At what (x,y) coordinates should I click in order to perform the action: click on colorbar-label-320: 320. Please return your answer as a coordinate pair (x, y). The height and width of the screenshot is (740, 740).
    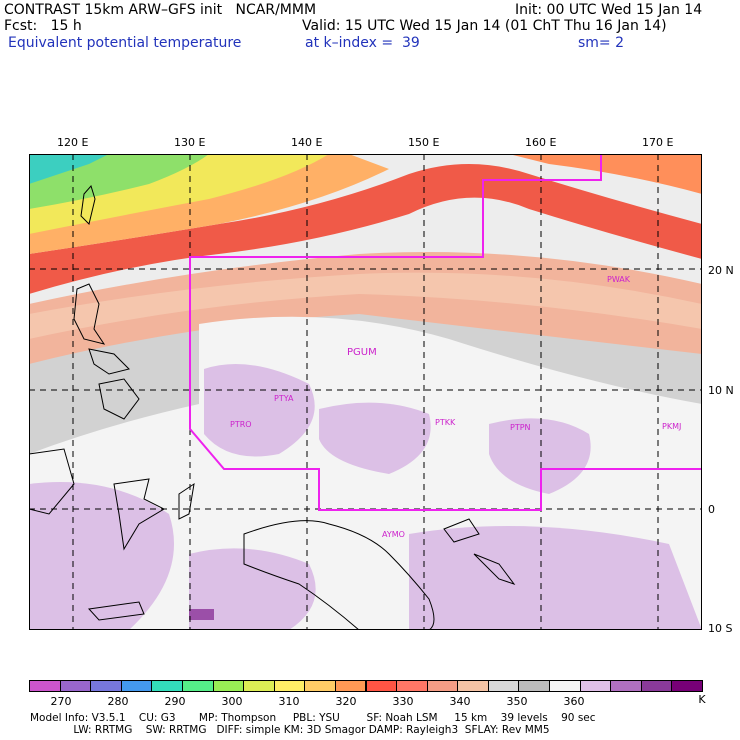
    Looking at the image, I should click on (346, 701).